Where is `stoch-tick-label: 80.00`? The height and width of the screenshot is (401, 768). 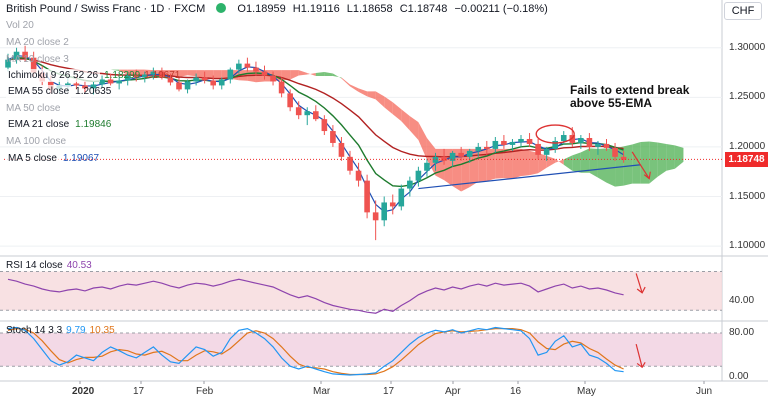
stoch-tick-label: 80.00 is located at coordinates (742, 333).